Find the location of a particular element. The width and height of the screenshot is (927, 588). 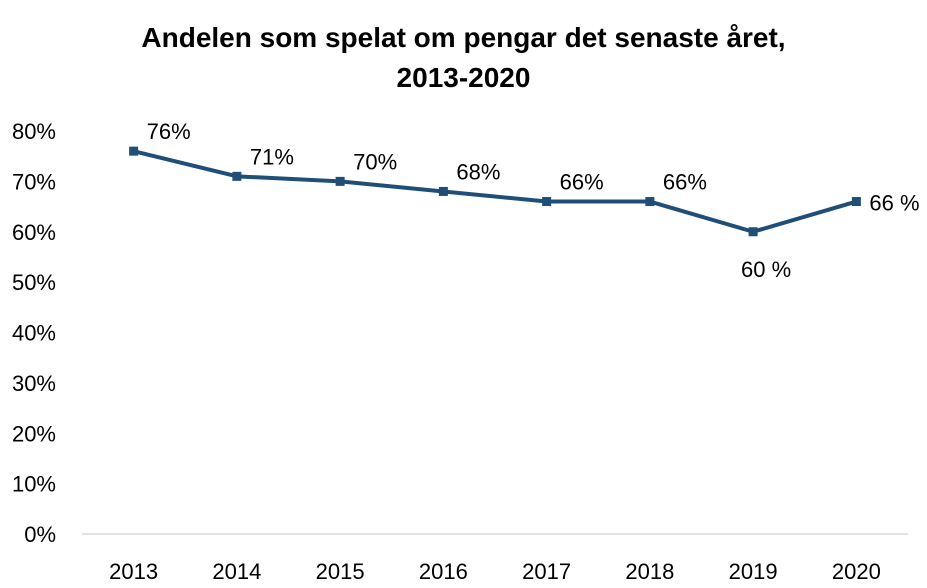

series-group is located at coordinates (495, 191).